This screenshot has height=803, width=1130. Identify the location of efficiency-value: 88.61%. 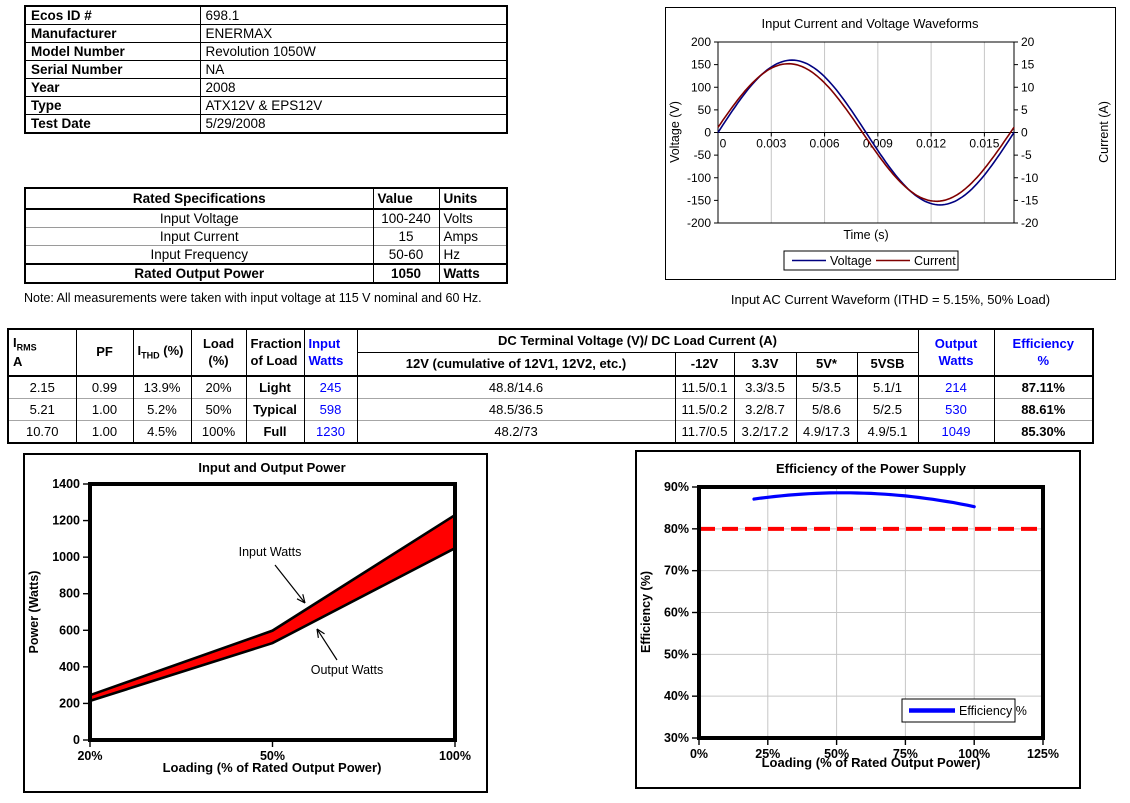
(1043, 409).